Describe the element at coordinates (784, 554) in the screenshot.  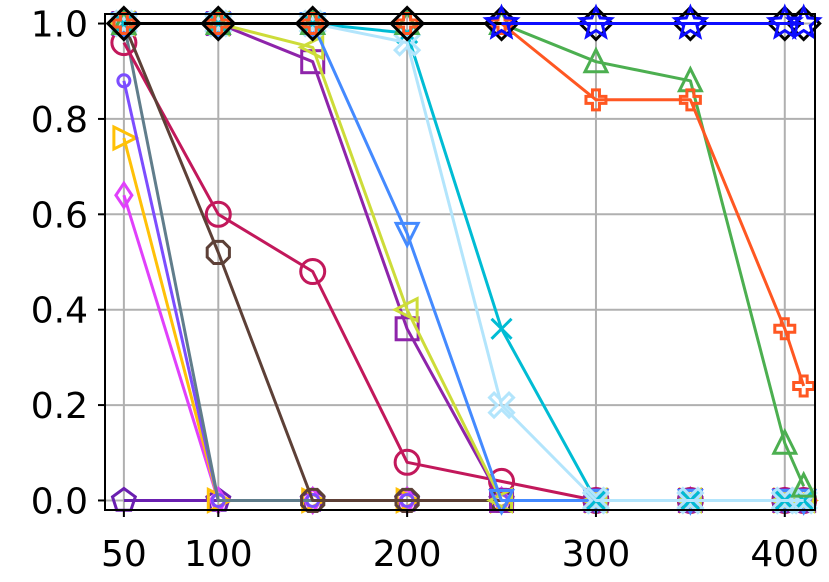
I see `x-tick-label: 400` at that location.